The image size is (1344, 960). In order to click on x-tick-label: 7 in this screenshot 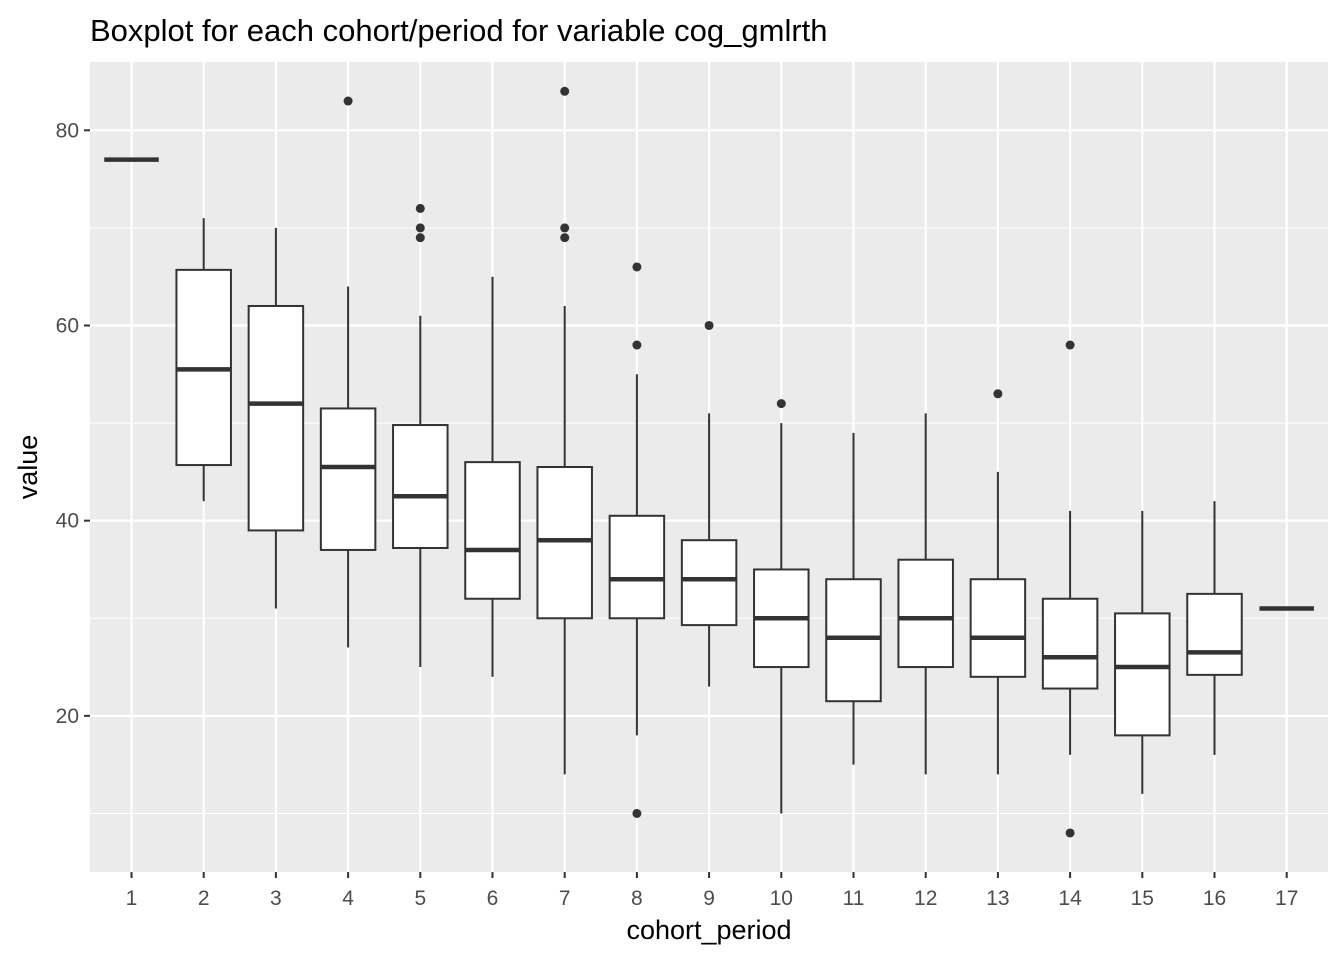, I will do `click(565, 898)`.